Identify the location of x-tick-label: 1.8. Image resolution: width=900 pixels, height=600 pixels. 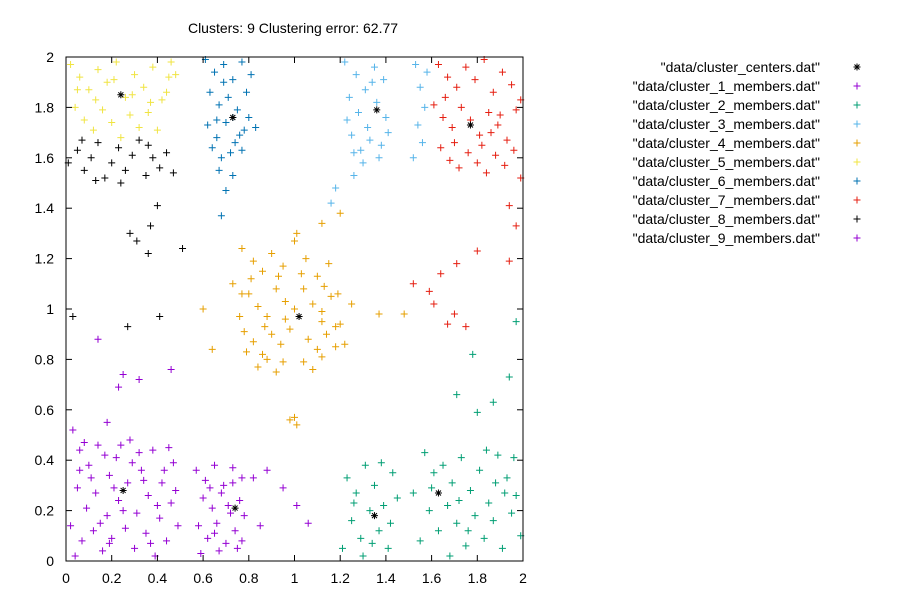
(478, 578).